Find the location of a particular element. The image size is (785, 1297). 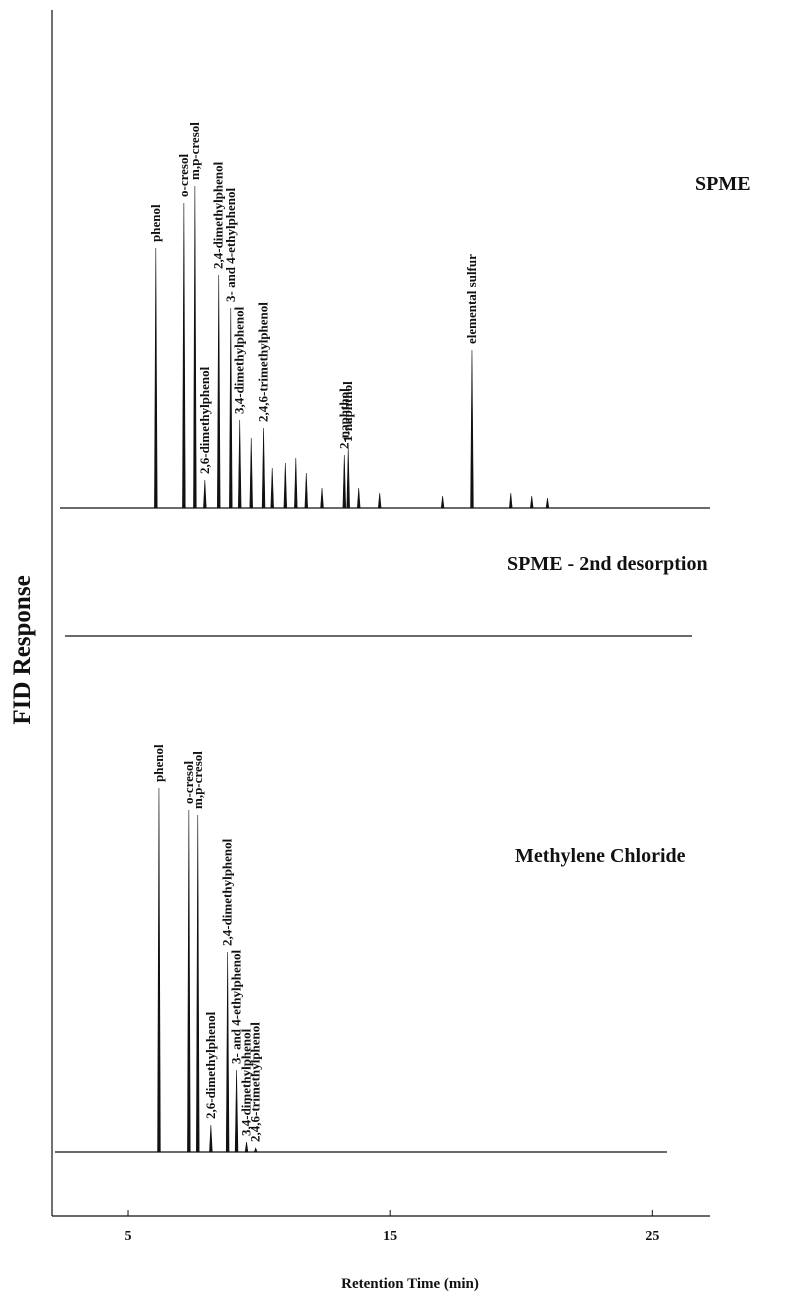

x-tick-label: 25 is located at coordinates (652, 1236).